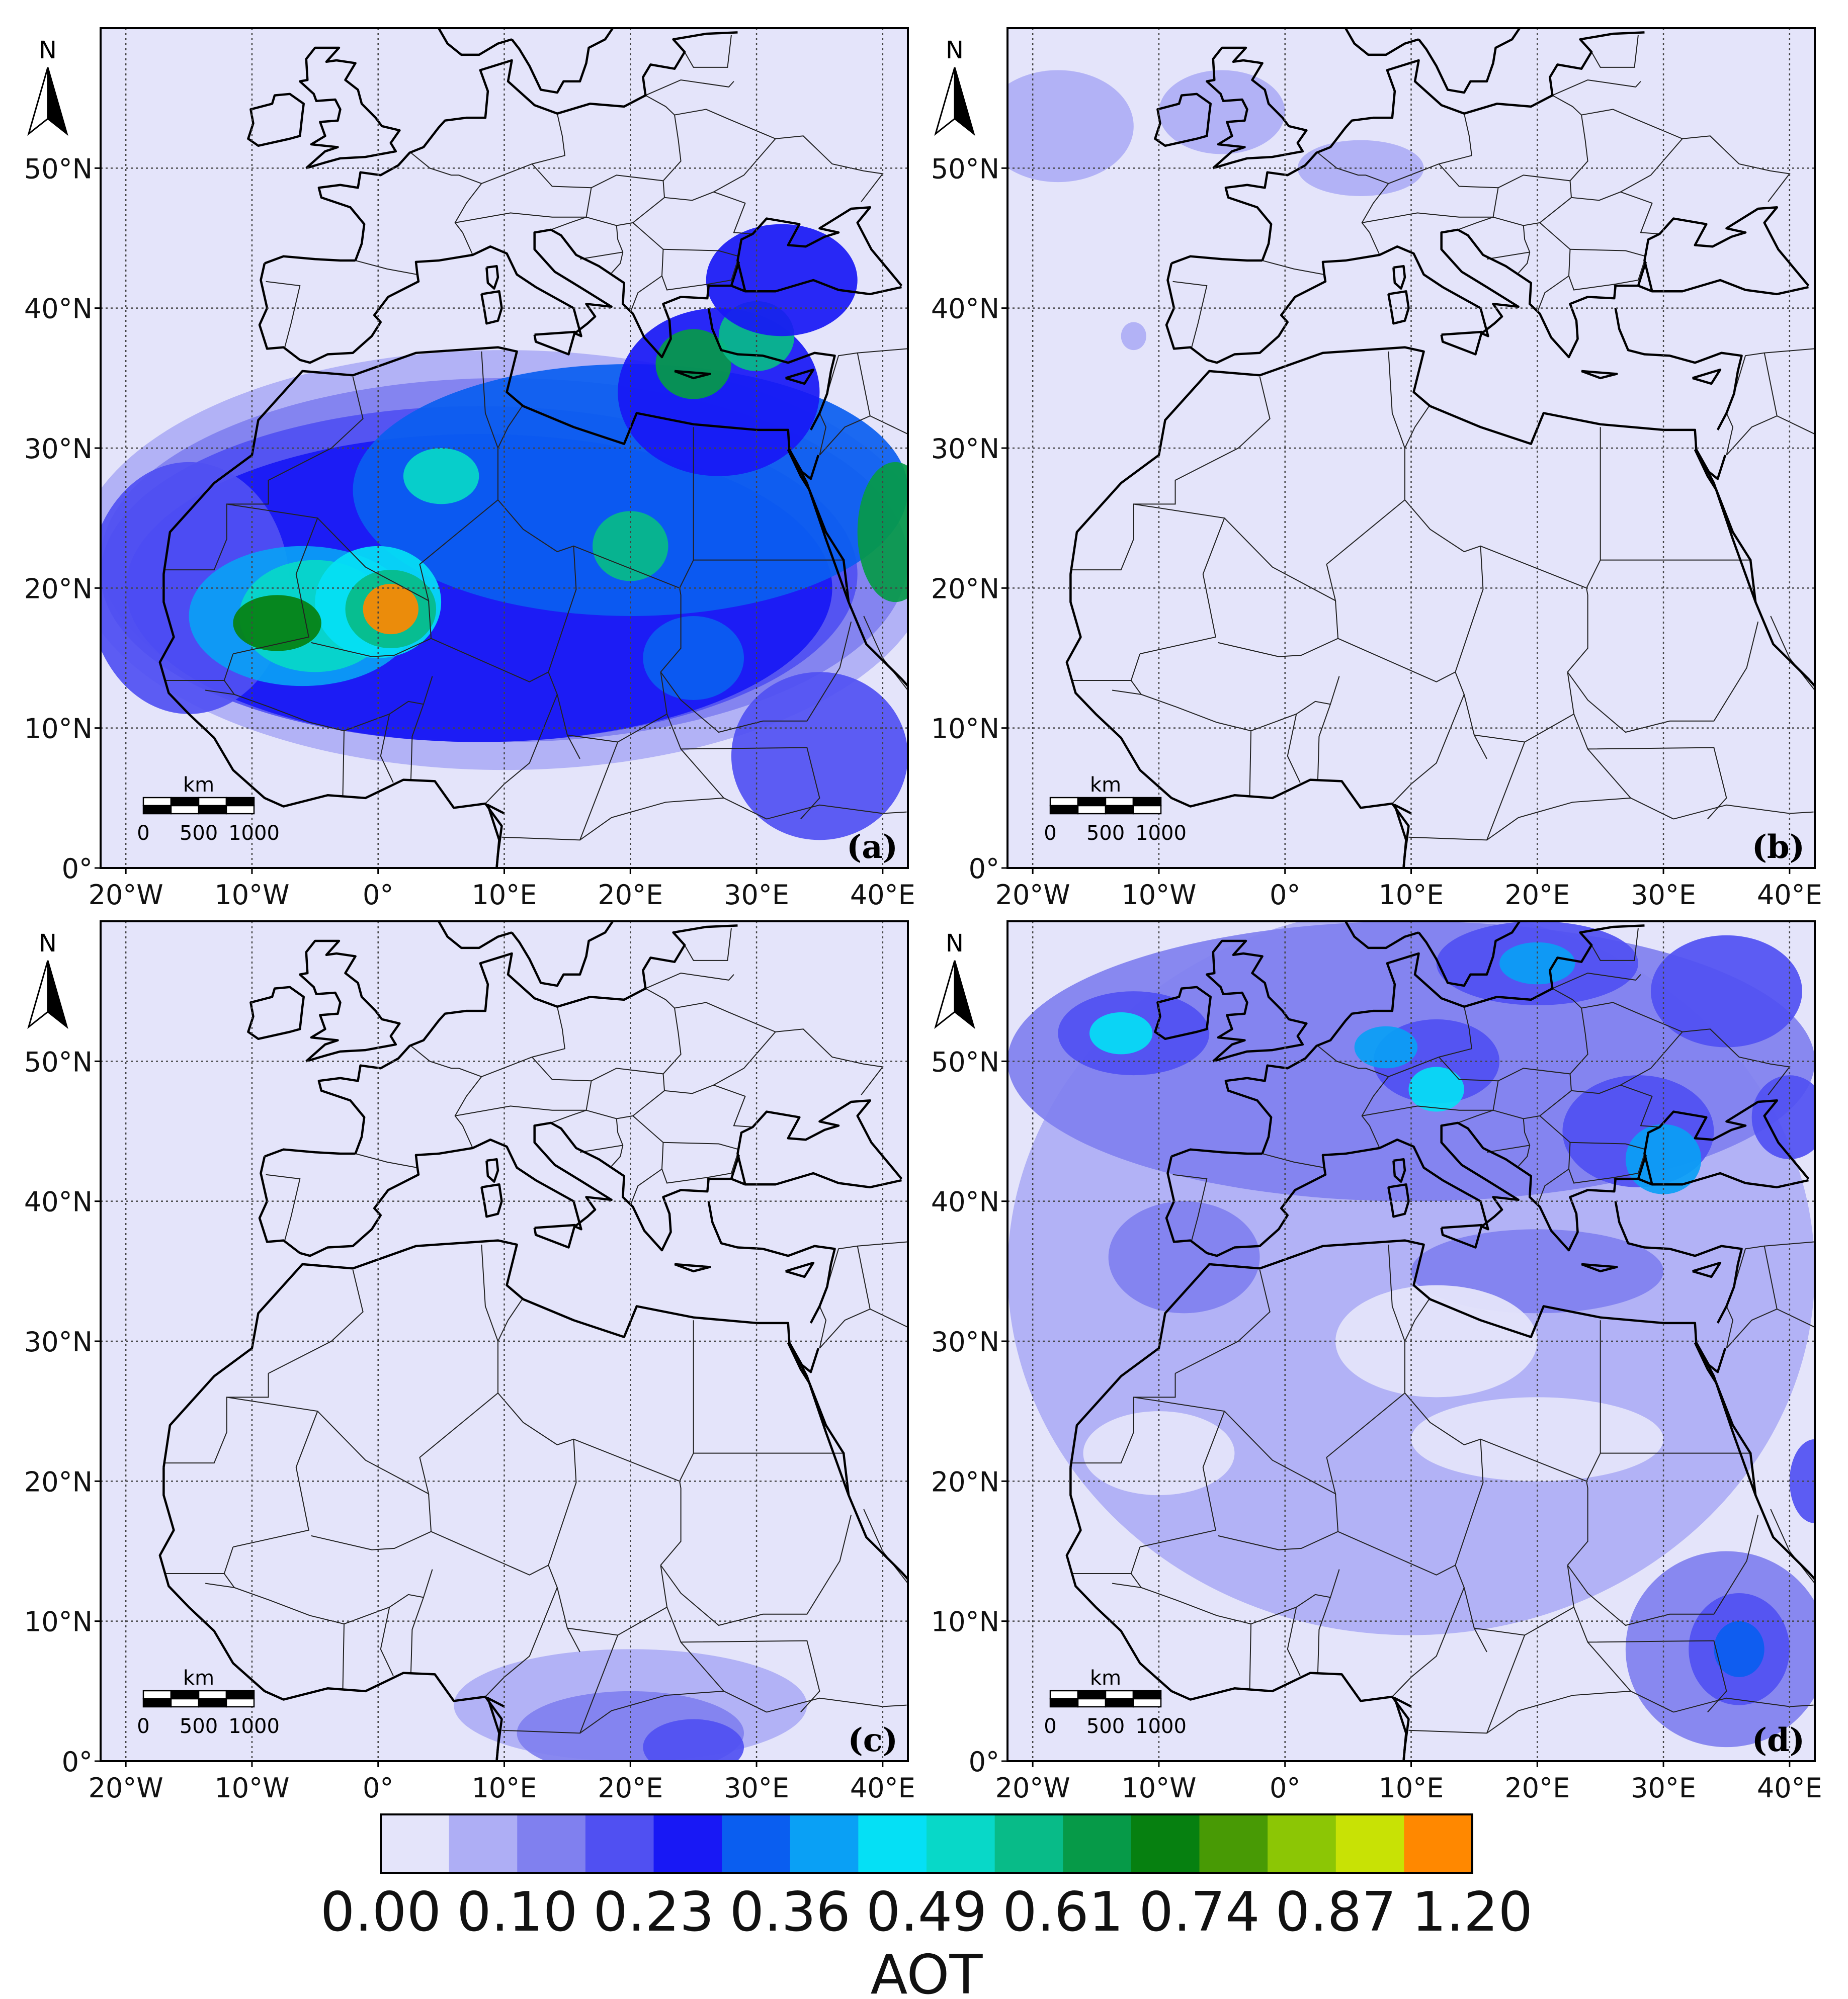  What do you see at coordinates (955, 943) in the screenshot?
I see `north-arrow-label: N` at bounding box center [955, 943].